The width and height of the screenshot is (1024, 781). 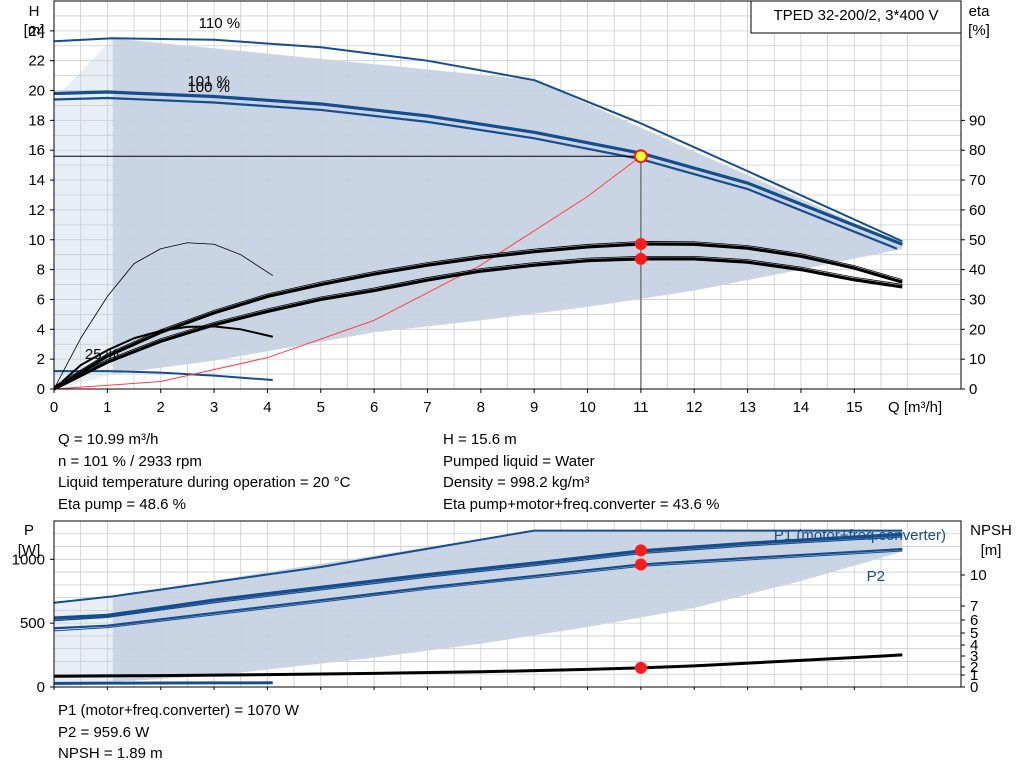 I want to click on x-tick-label: 15, so click(x=854, y=407).